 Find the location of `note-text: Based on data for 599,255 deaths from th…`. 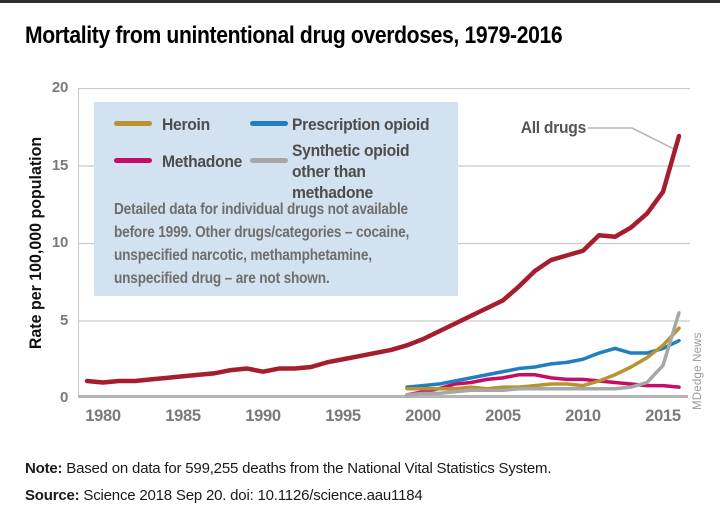

note-text: Based on data for 599,255 deaths from th… is located at coordinates (307, 468).